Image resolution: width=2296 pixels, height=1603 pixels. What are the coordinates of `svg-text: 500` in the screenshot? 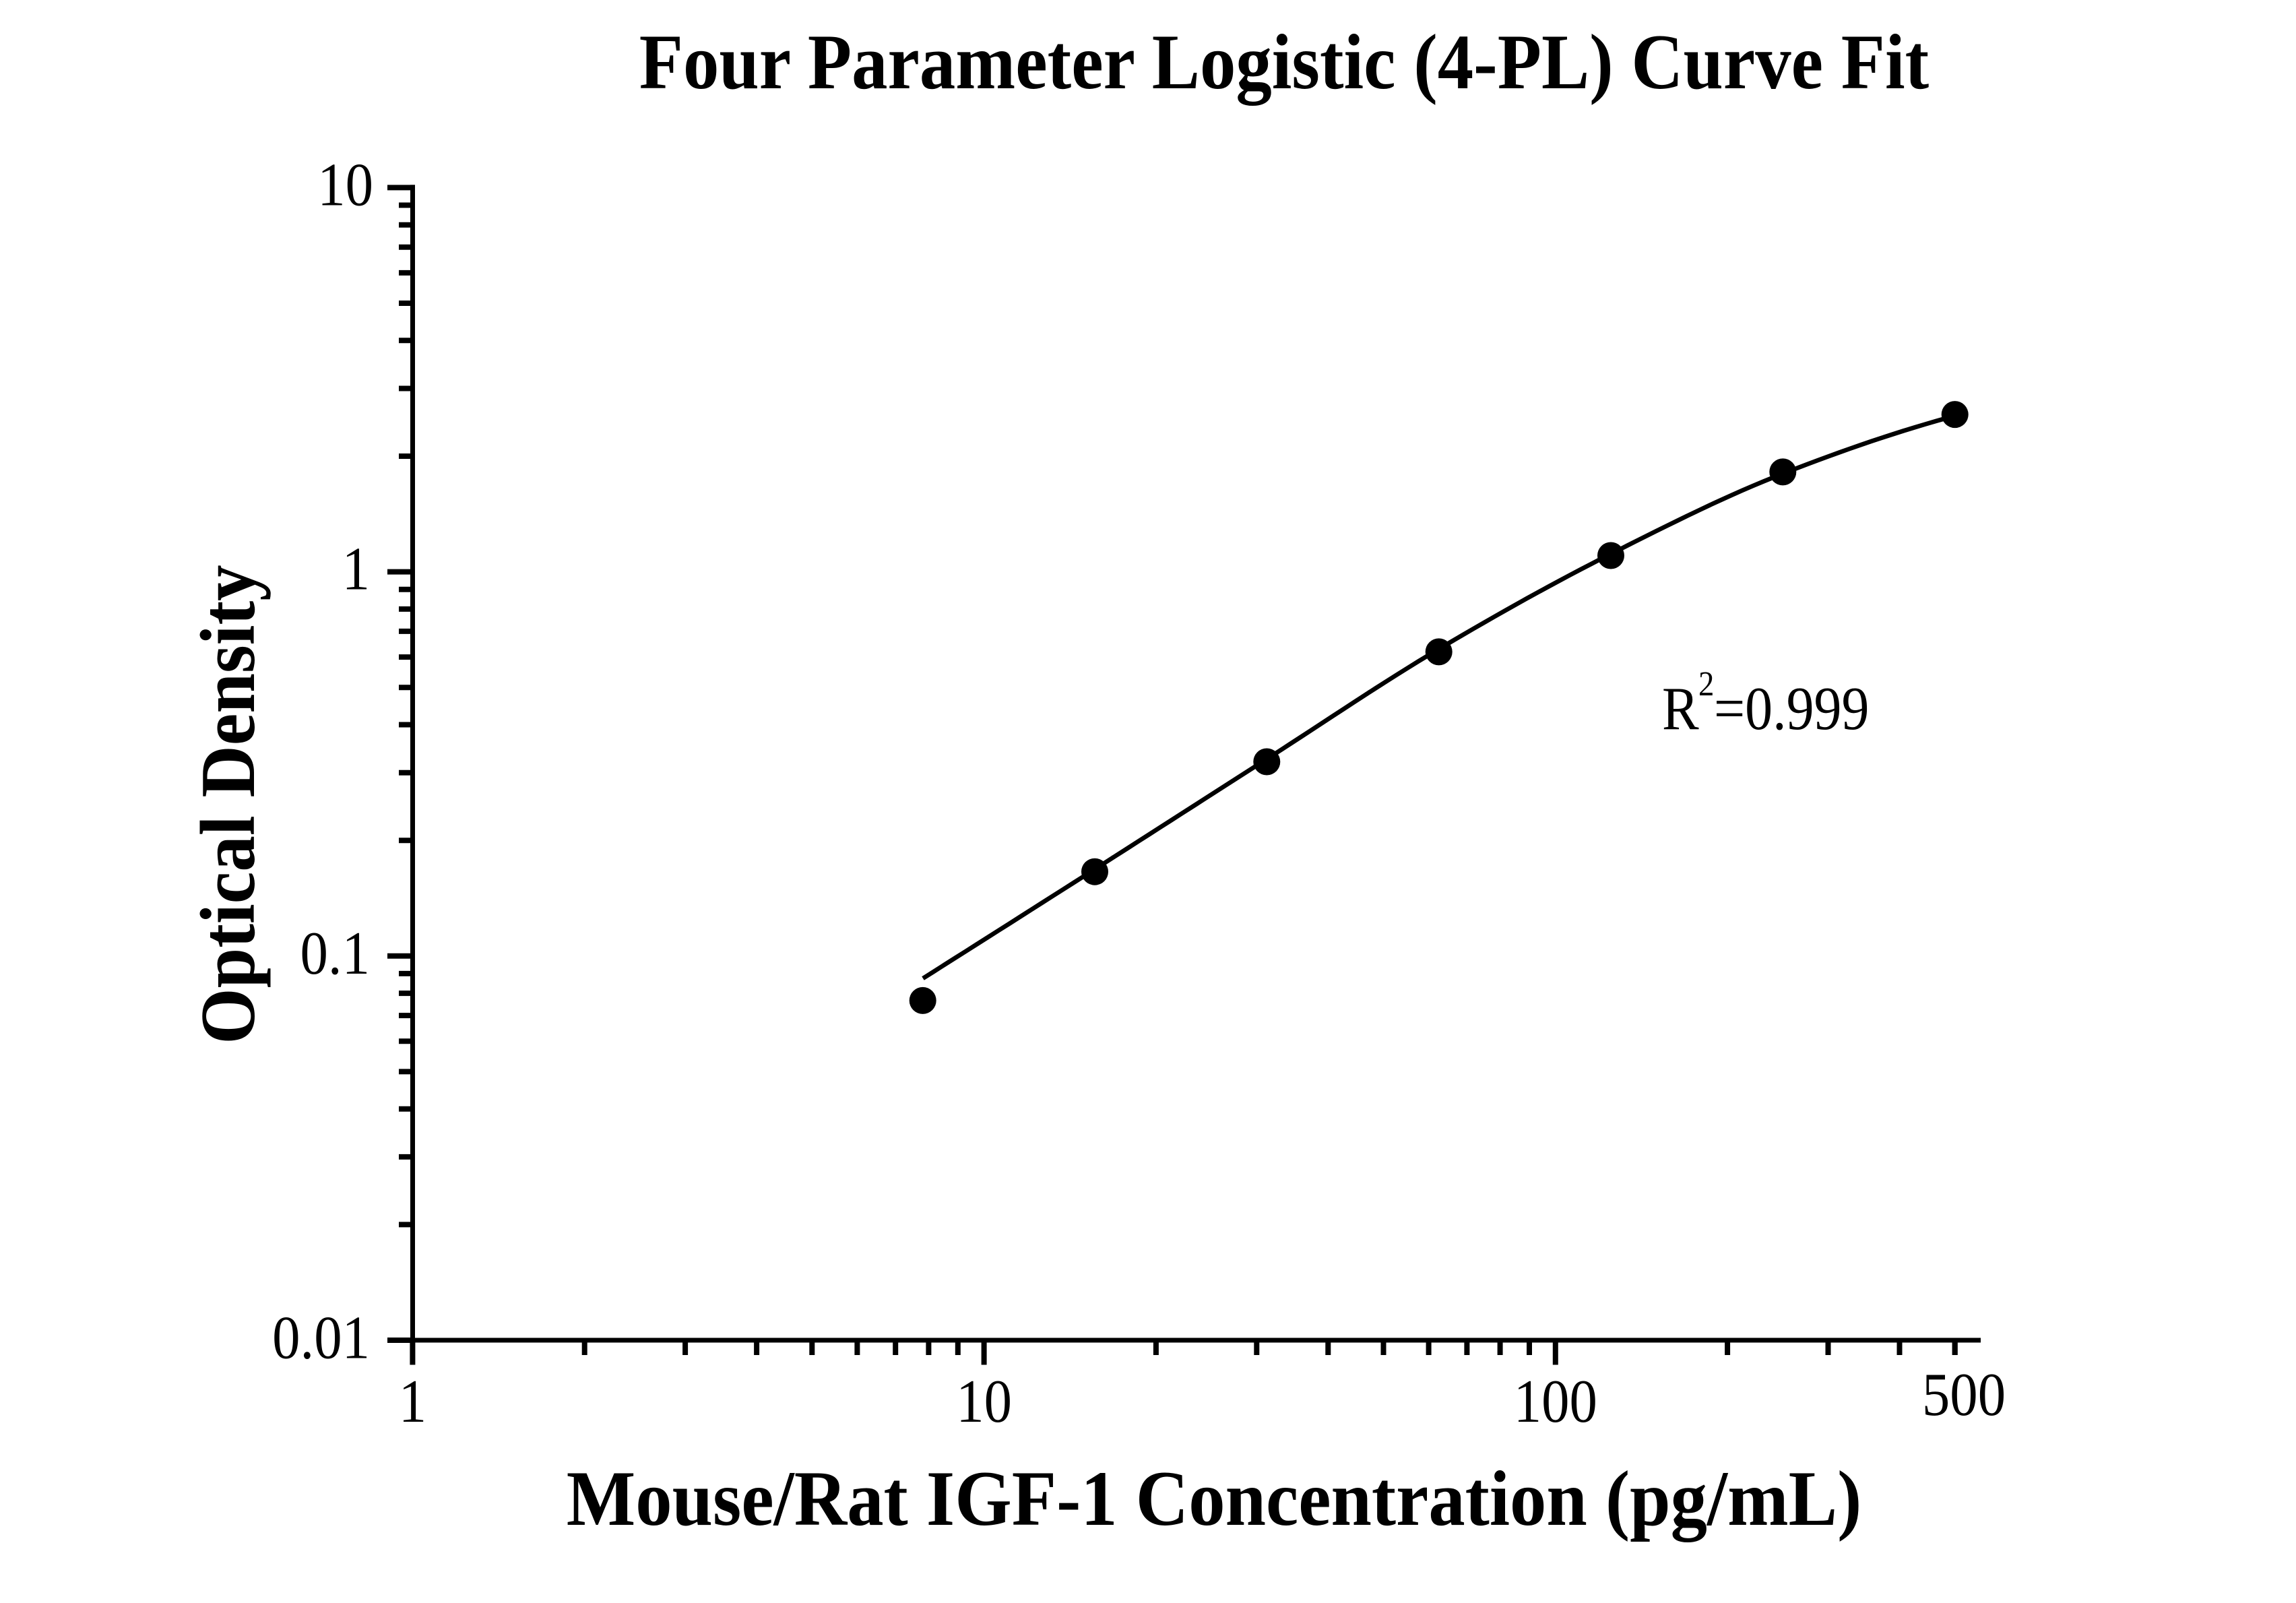 It's located at (1964, 1394).